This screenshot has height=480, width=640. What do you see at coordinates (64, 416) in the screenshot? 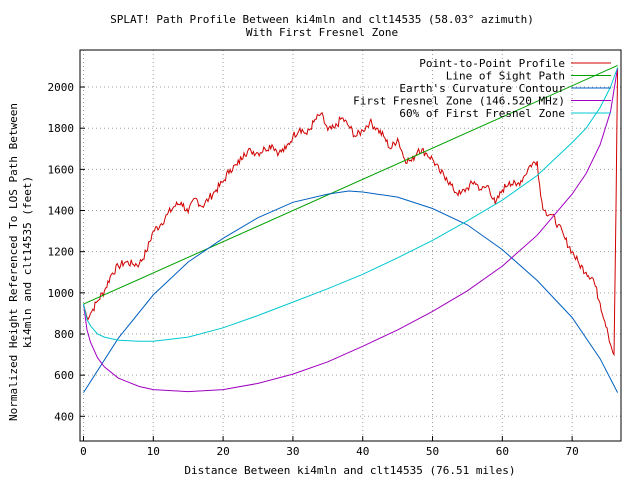
I see `y-tick-label: 400` at bounding box center [64, 416].